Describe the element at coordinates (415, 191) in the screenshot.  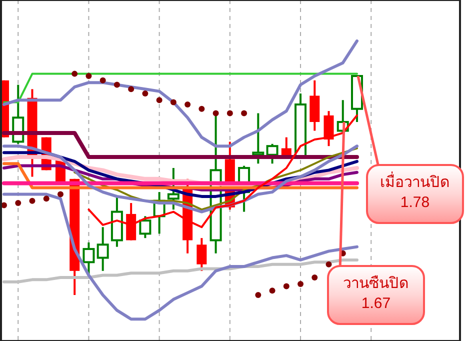
I see `text: เมื่อวานปิด 1.78` at that location.